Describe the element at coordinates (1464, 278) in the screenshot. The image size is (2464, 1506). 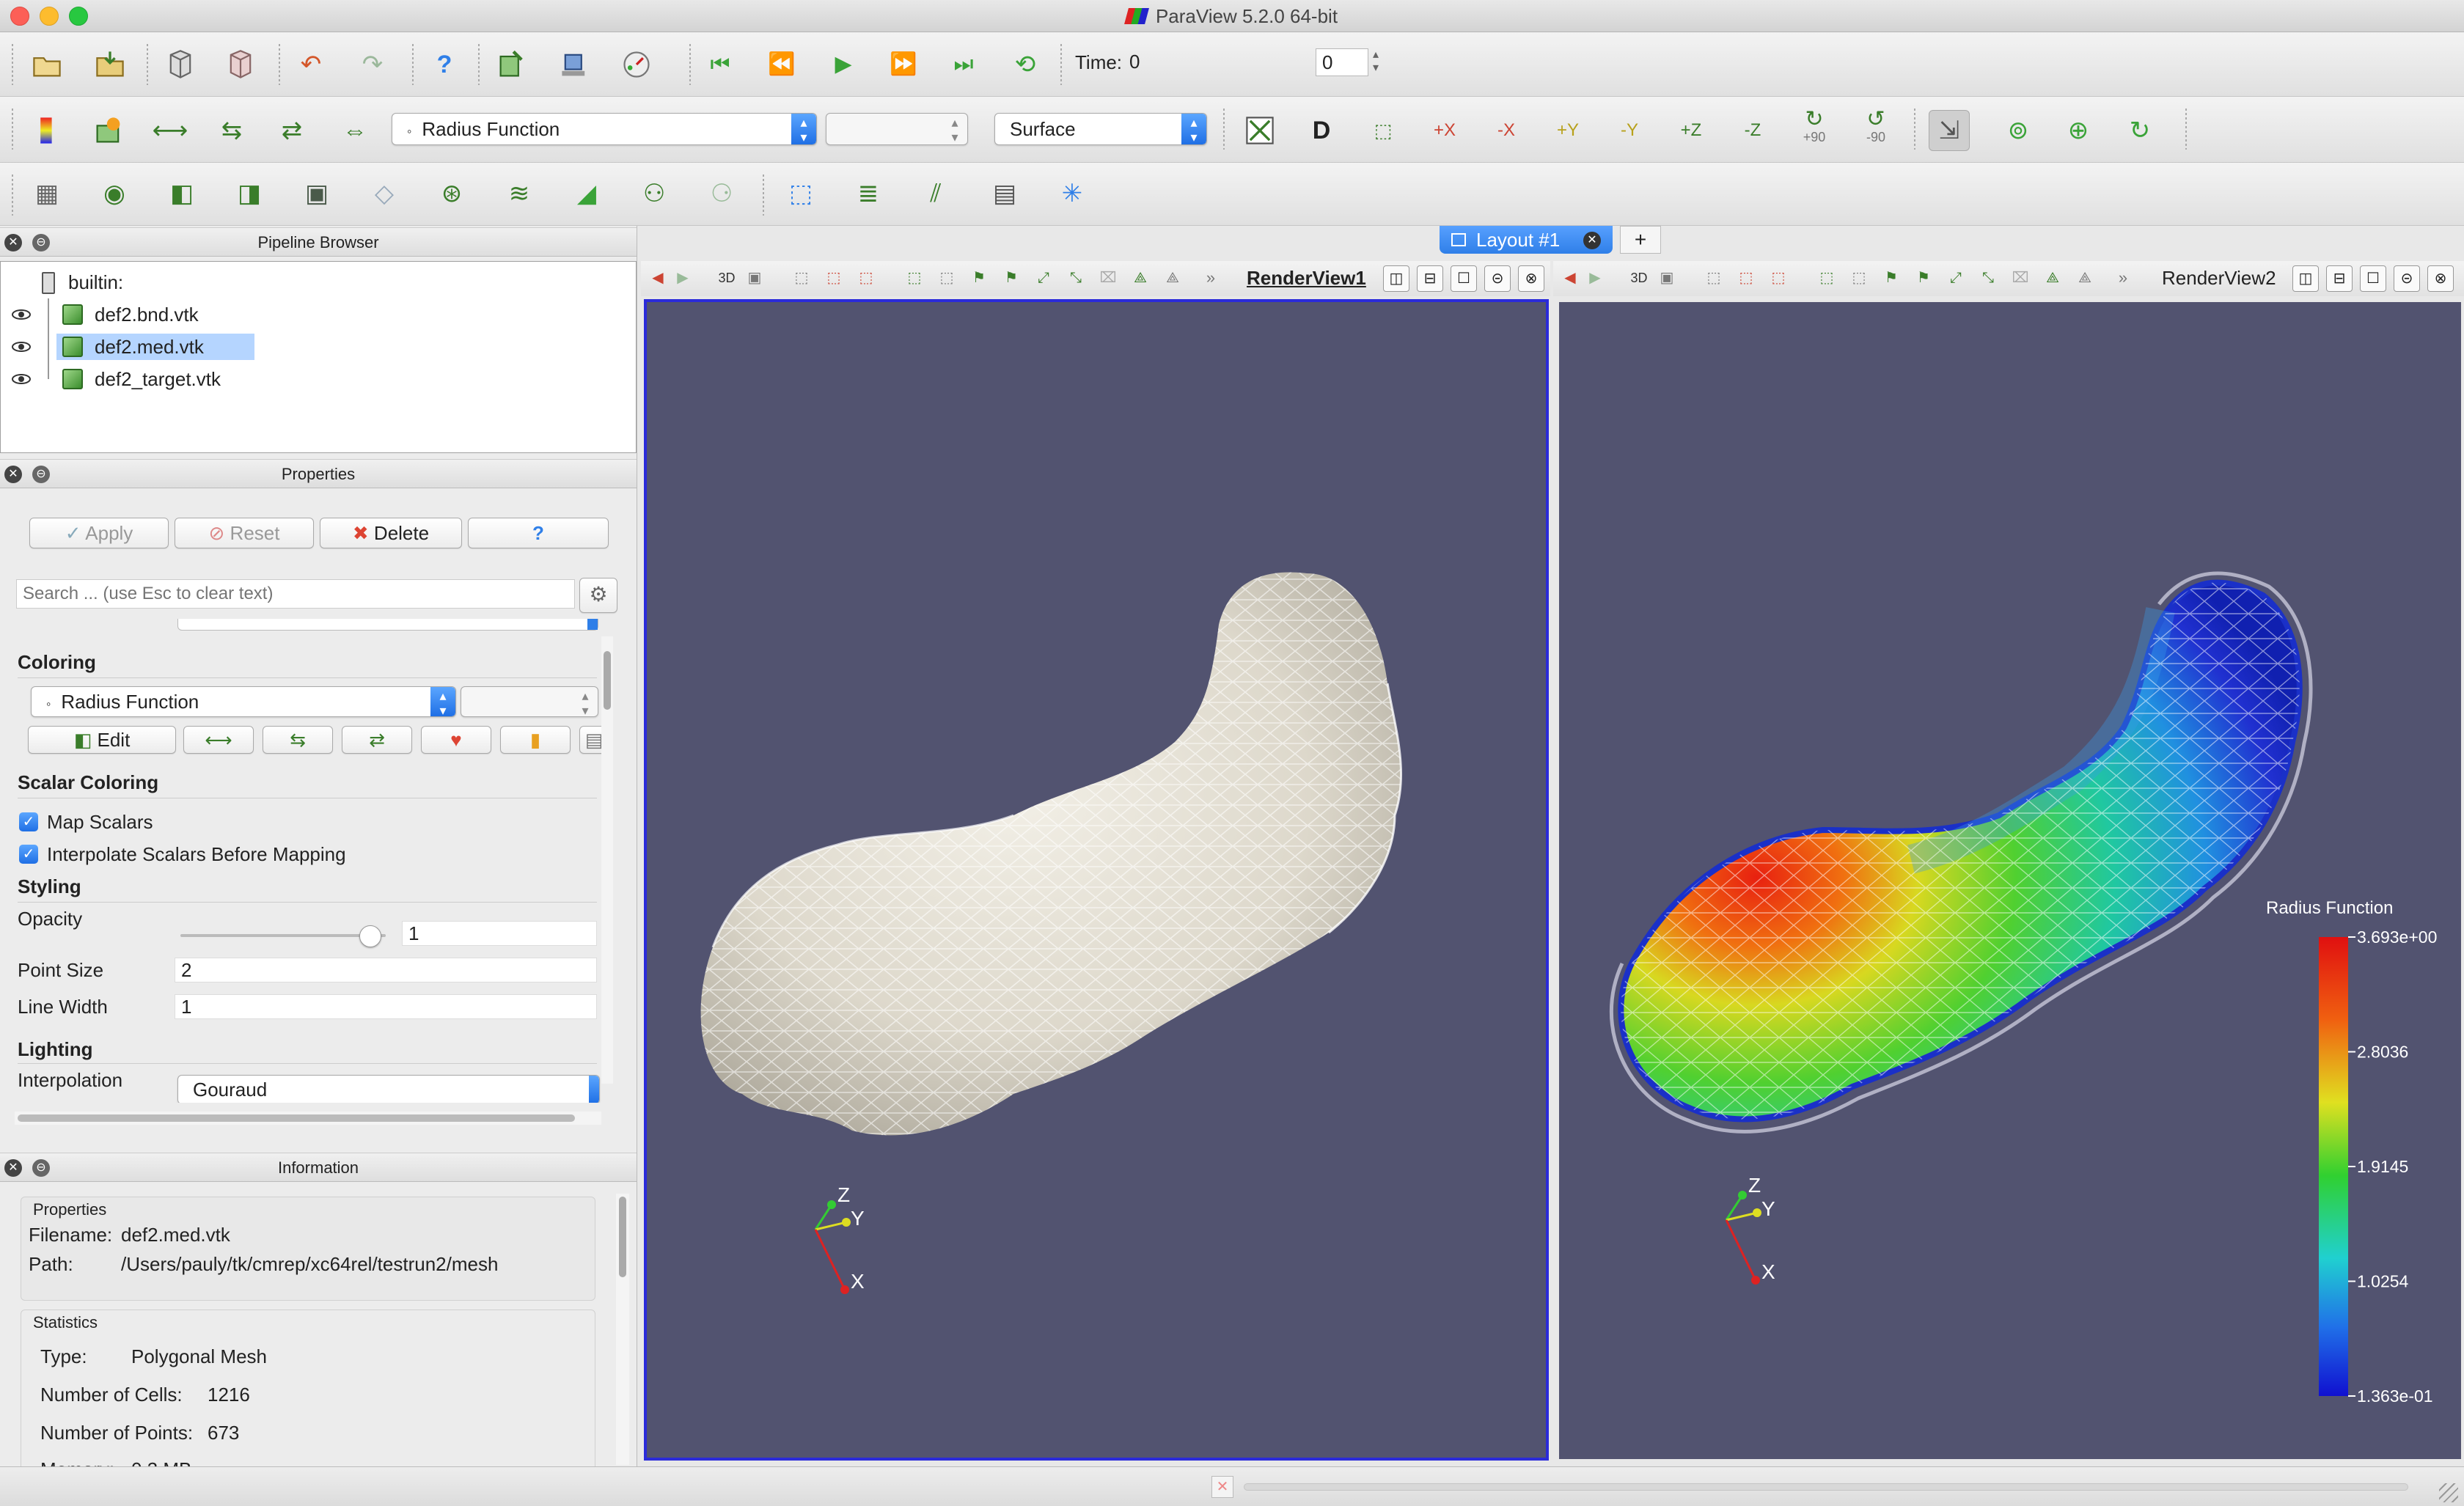
I see `maximize-view-button: ☐` at that location.